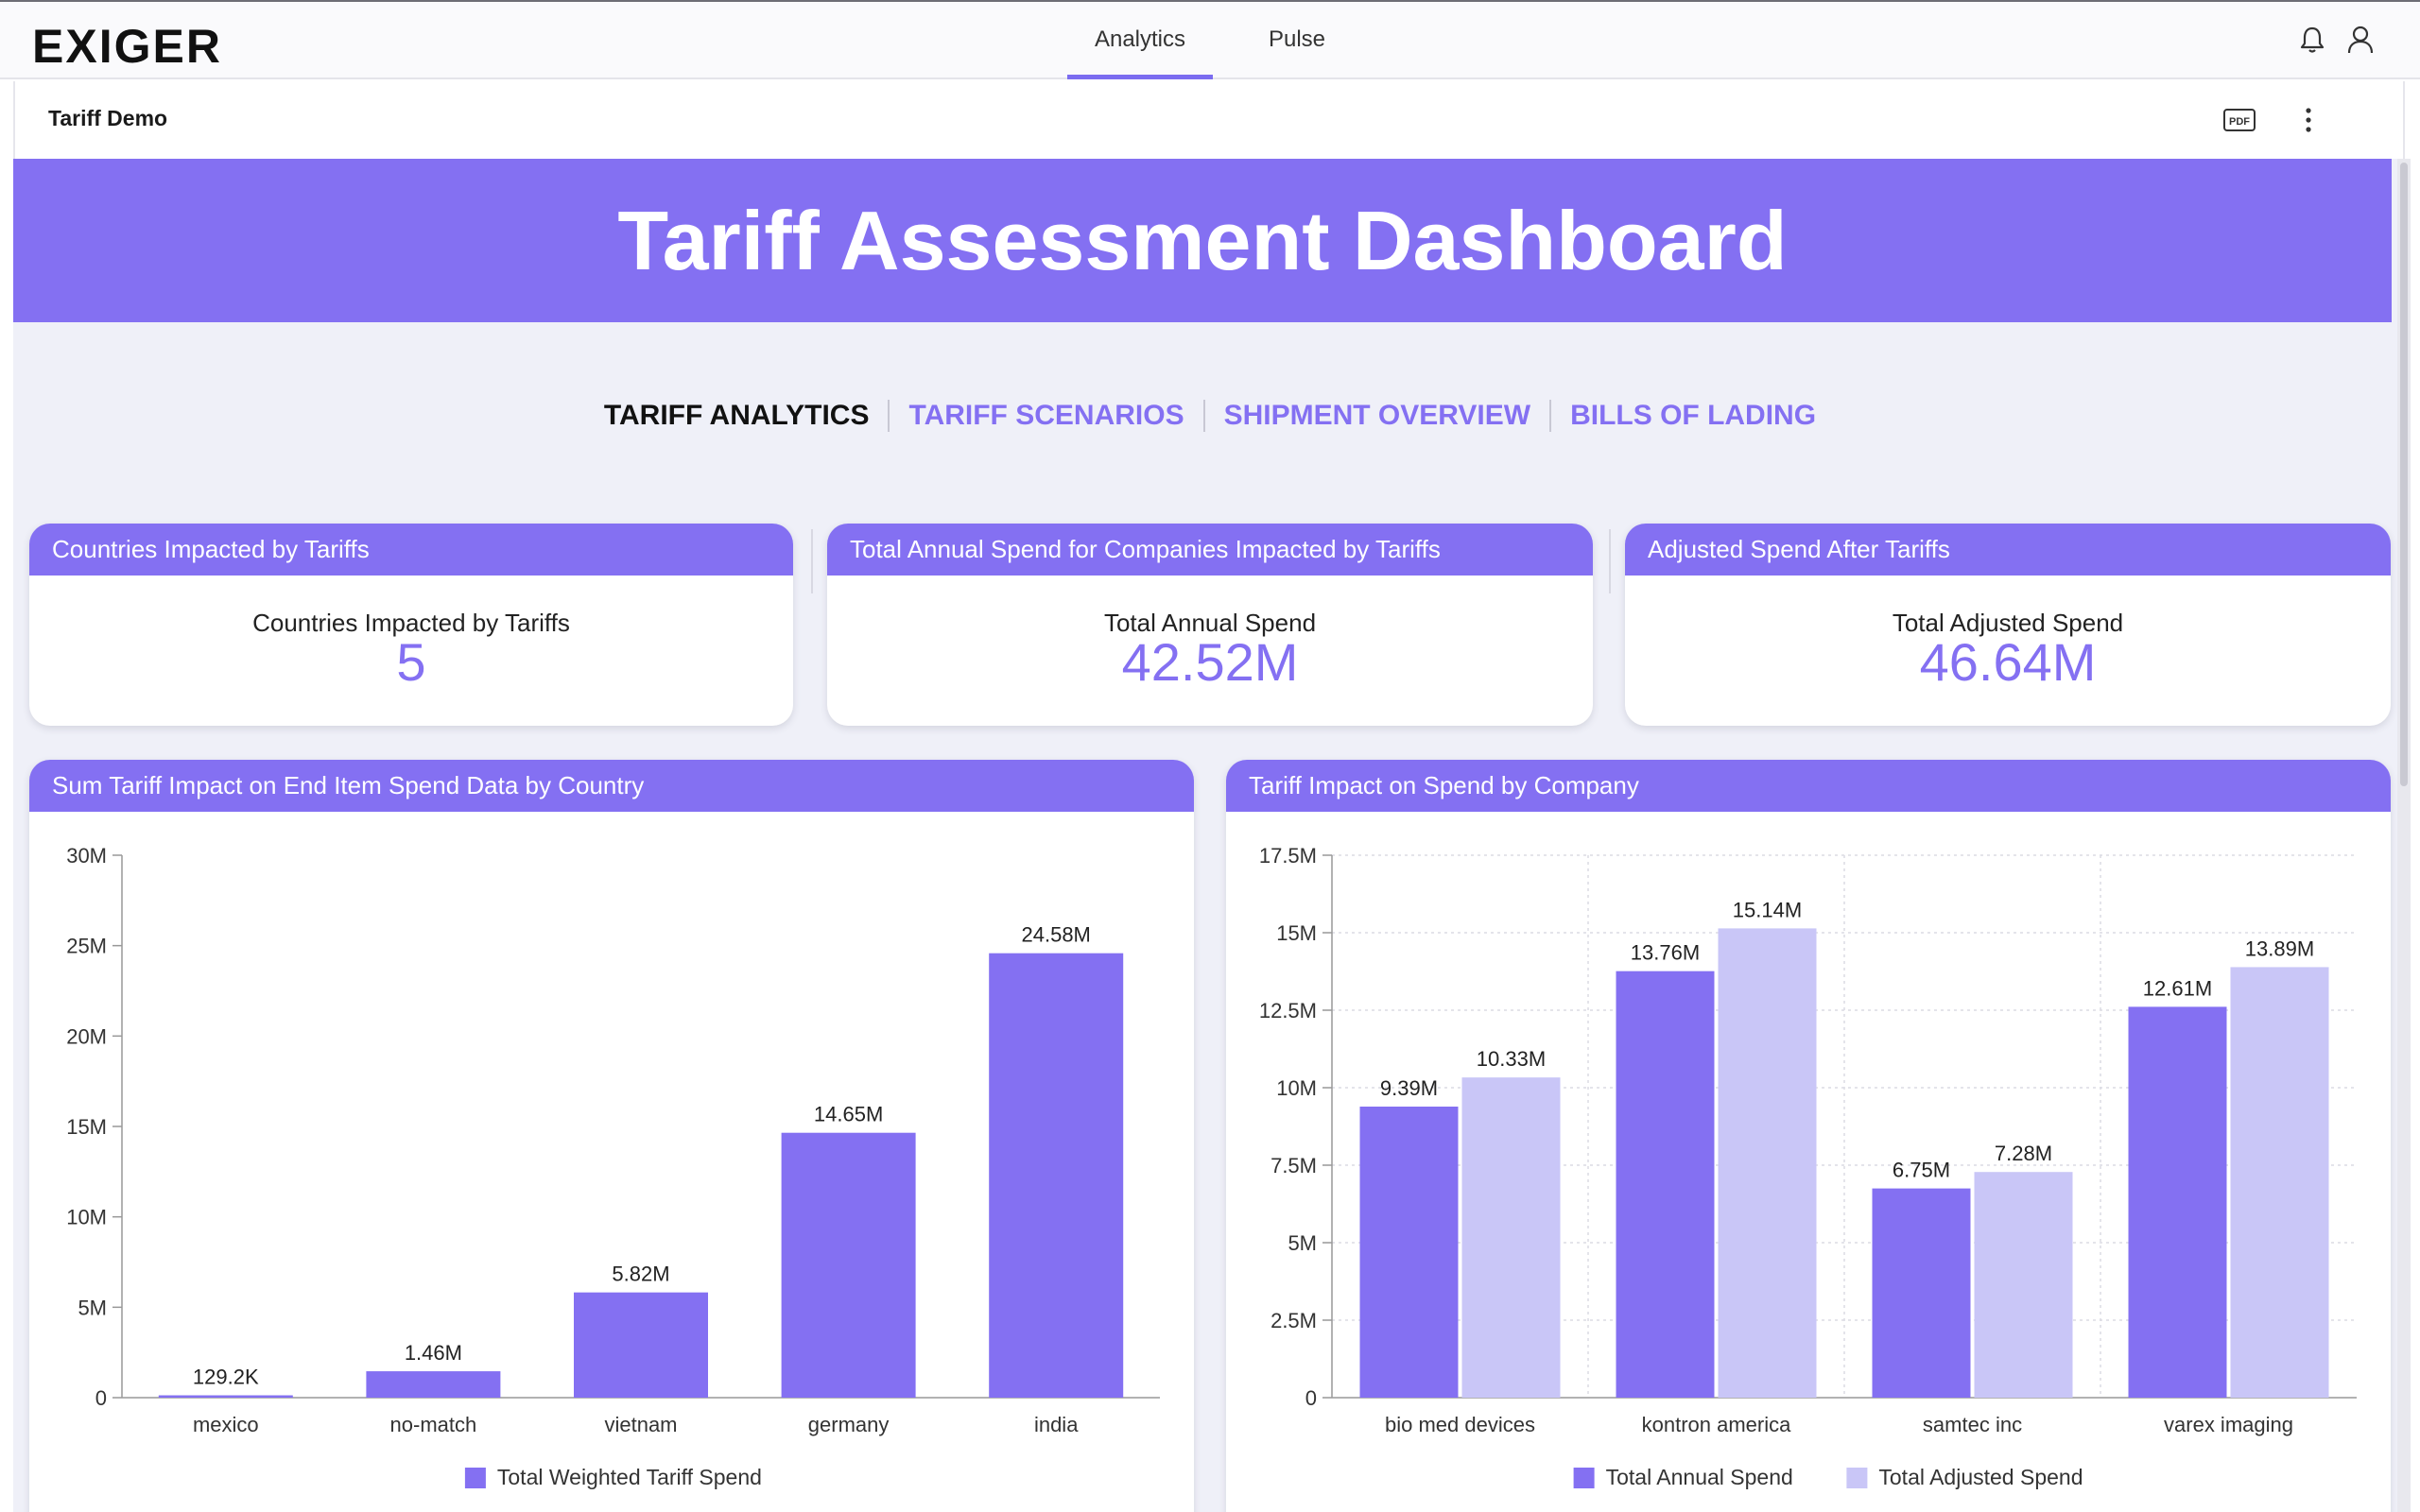  Describe the element at coordinates (1980, 1477) in the screenshot. I see `legend-label: Total Adjusted Spend` at that location.